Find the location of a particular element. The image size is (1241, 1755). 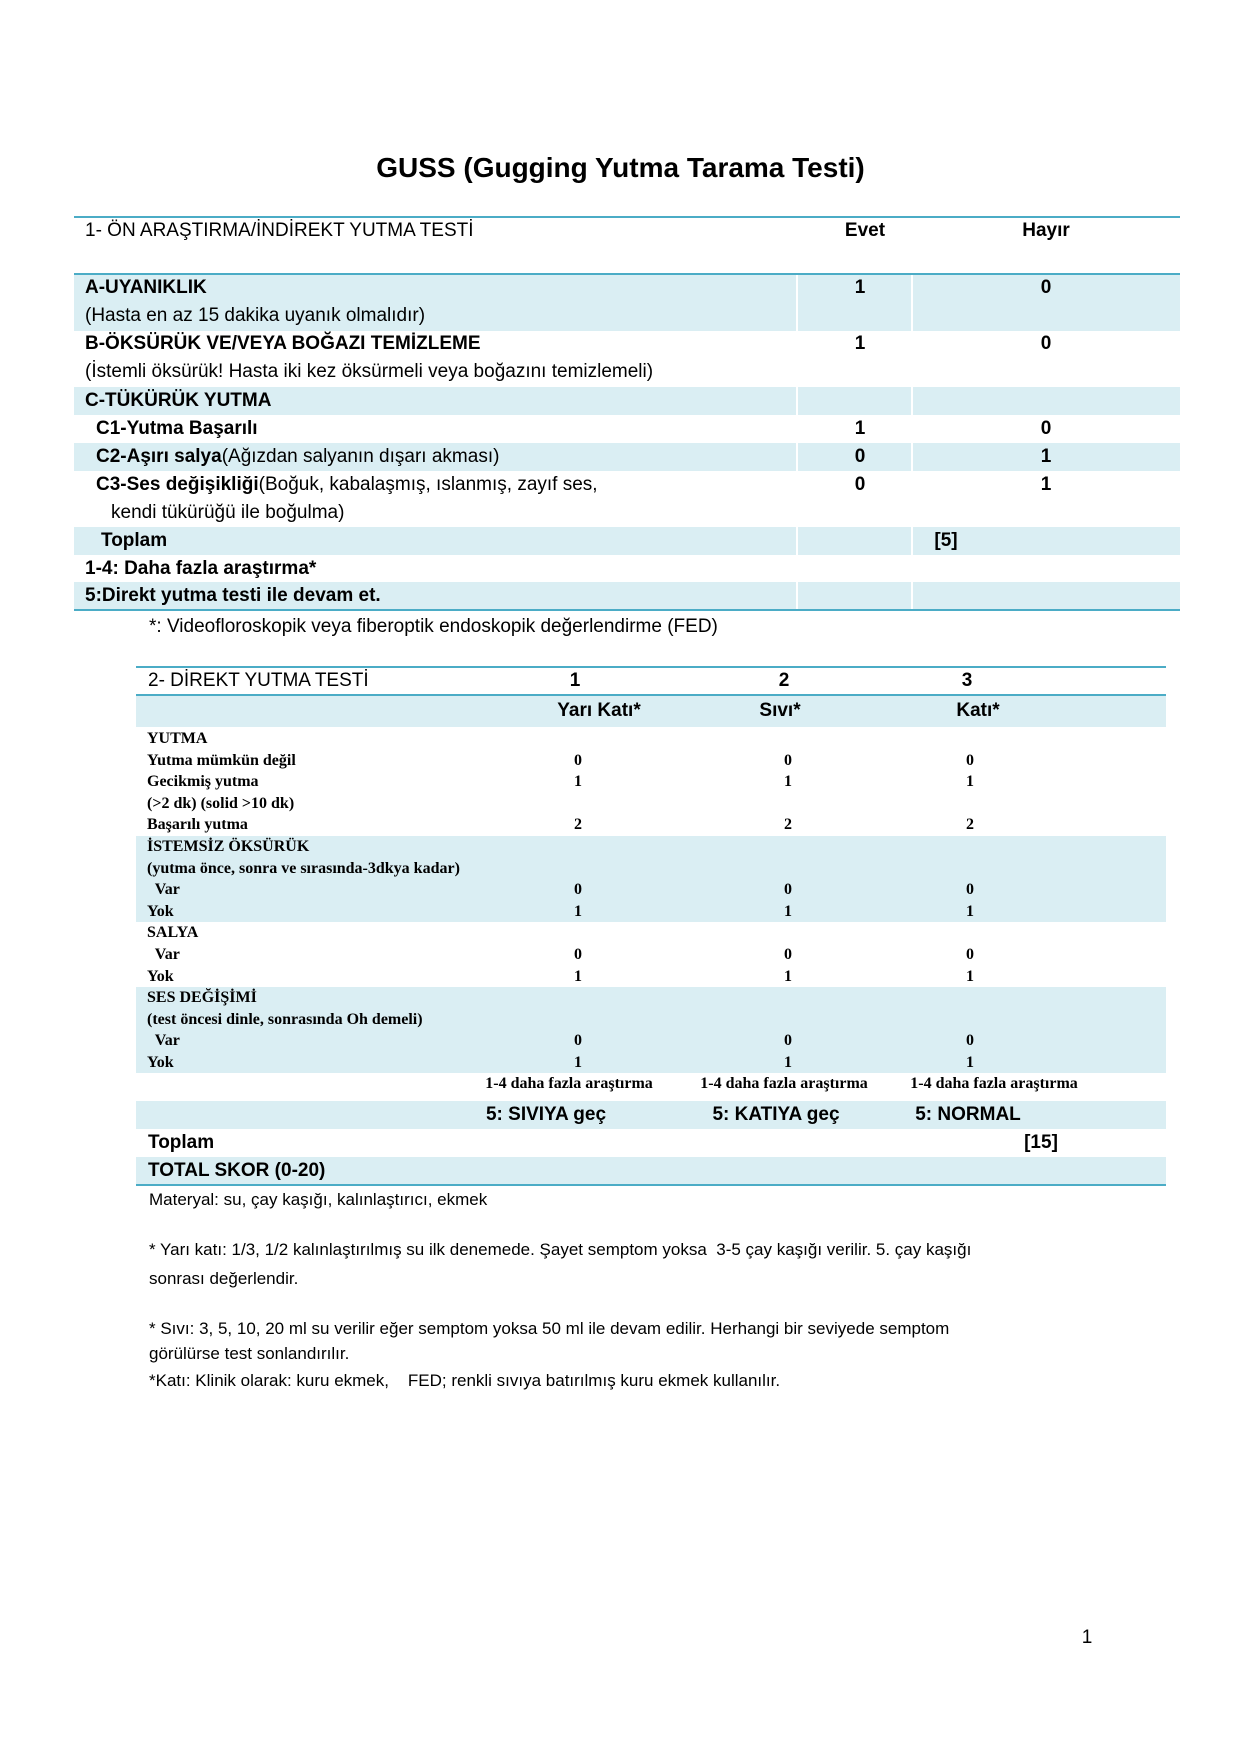

page-number: 1 is located at coordinates (1087, 1637).